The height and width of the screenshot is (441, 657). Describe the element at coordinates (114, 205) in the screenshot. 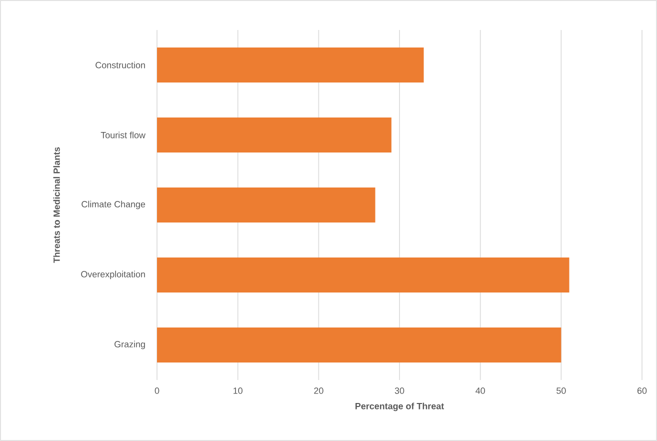

I see `y-tick-label: Climate Change` at that location.